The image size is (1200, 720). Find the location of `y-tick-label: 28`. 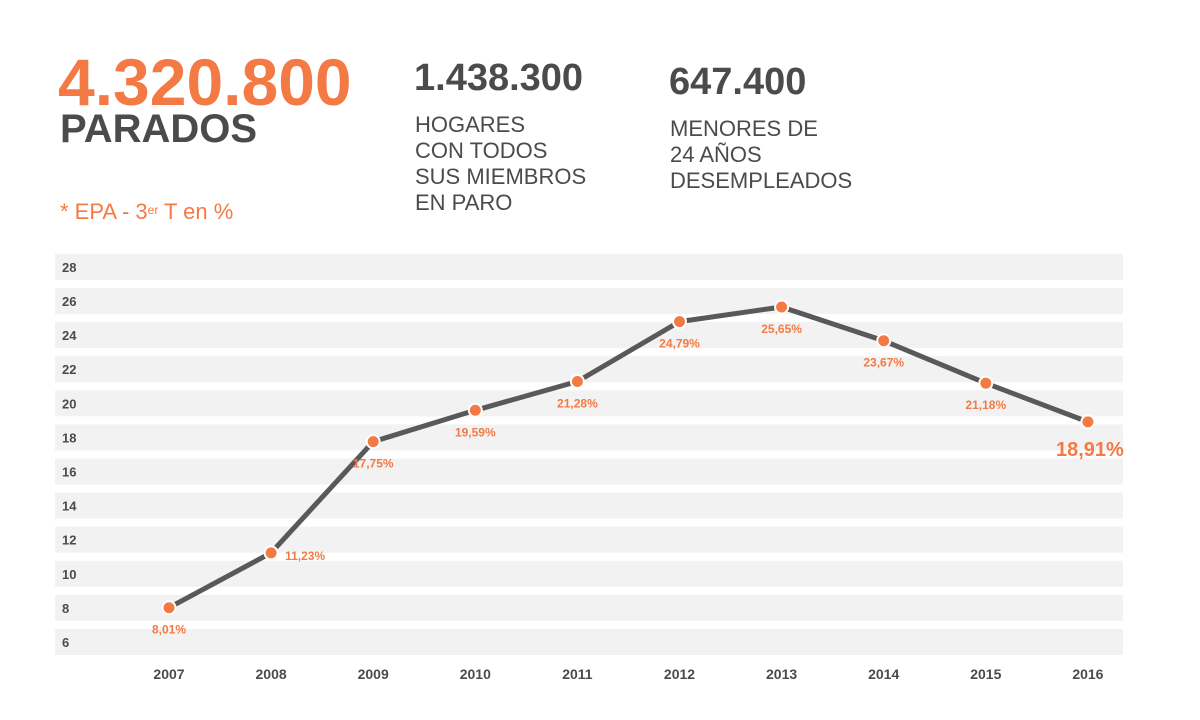

y-tick-label: 28 is located at coordinates (69, 267).